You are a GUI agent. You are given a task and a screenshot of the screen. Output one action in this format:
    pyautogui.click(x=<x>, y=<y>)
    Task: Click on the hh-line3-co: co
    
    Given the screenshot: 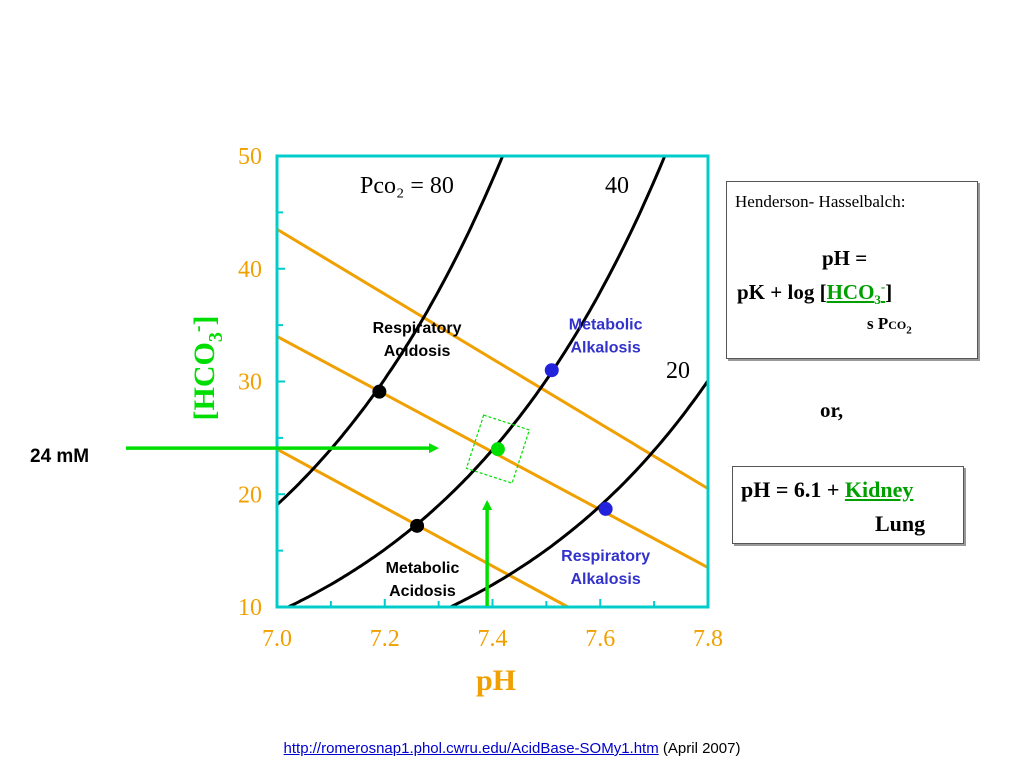 What is the action you would take?
    pyautogui.click(x=897, y=323)
    